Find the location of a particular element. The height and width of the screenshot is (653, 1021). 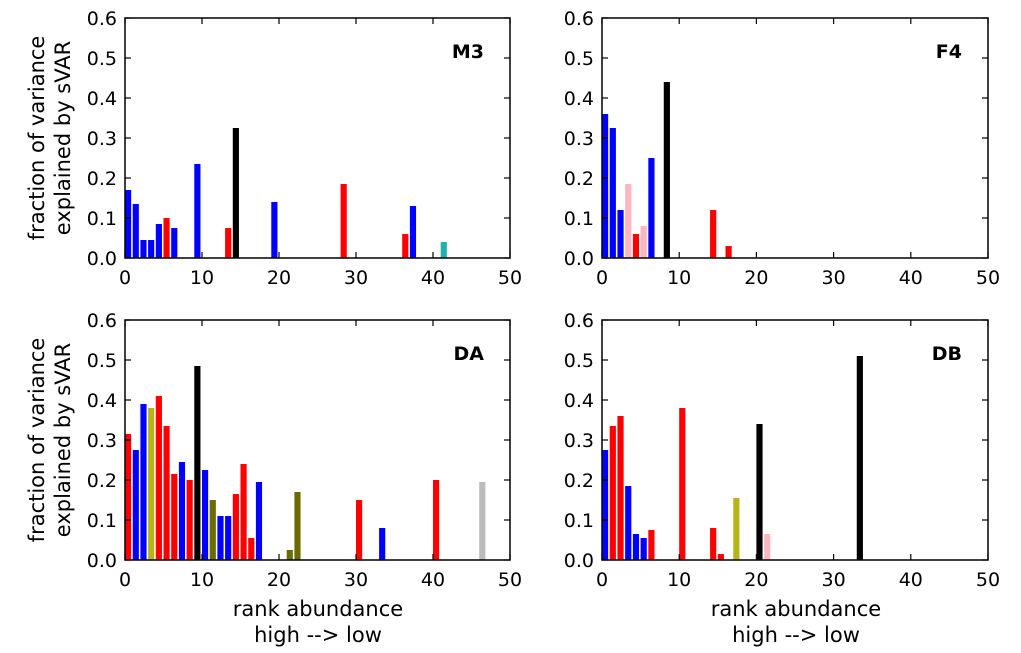

panel-label: F4 is located at coordinates (949, 52).